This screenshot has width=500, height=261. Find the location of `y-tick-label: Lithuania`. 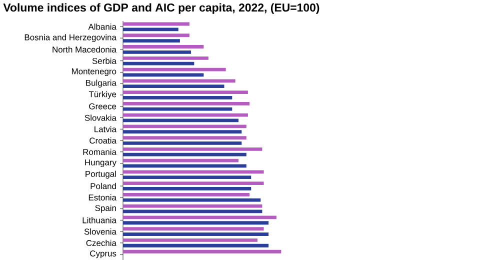

y-tick-label: Lithuania is located at coordinates (99, 220).